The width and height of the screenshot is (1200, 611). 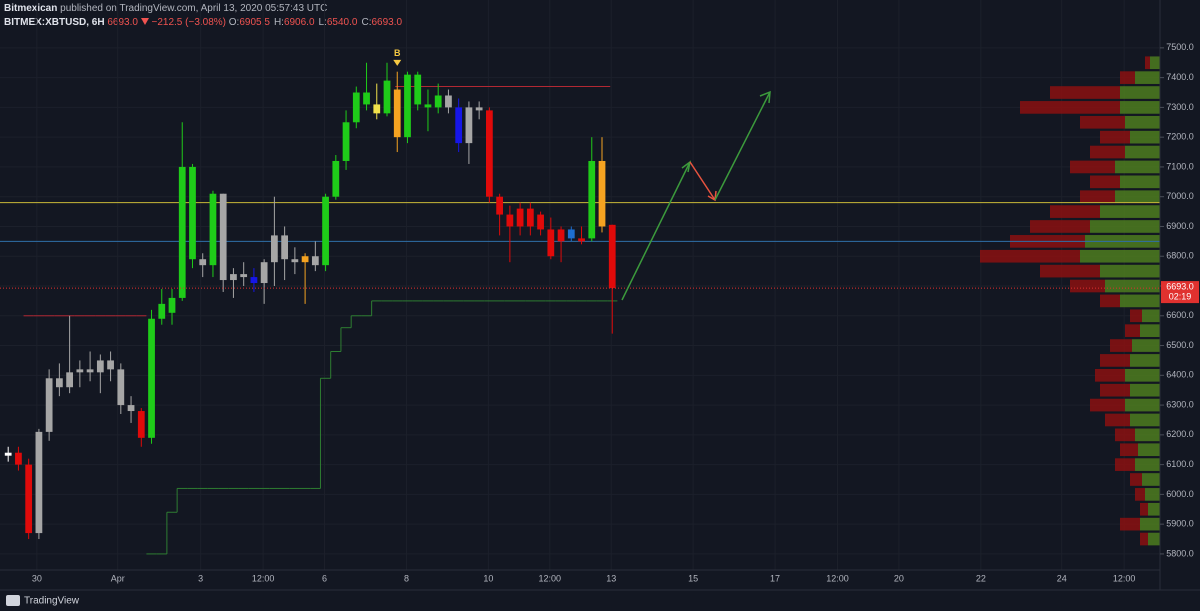 I want to click on y-tick-label: 6100.0, so click(x=1180, y=464).